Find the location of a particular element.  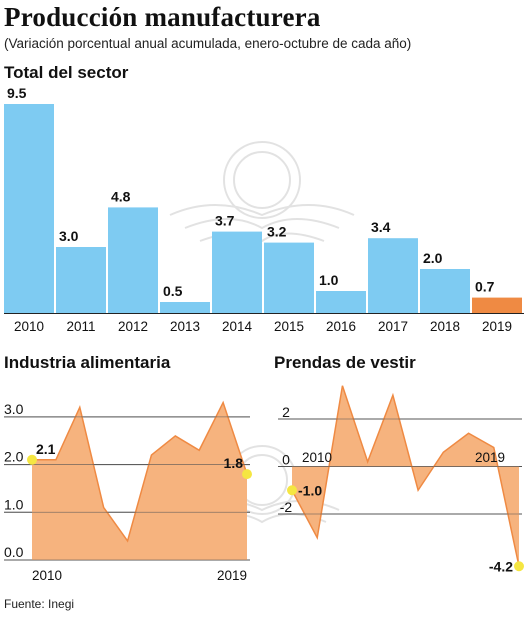

bar-value-label: 0.5 is located at coordinates (173, 291).